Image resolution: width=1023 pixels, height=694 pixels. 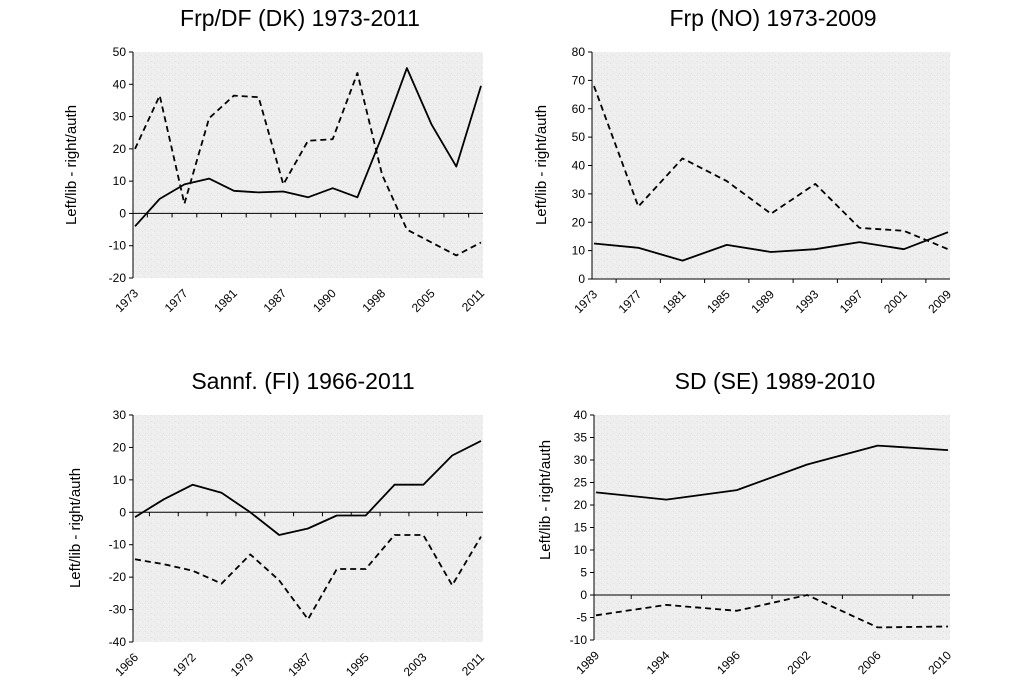 What do you see at coordinates (895, 301) in the screenshot?
I see `x-tick-label: 2001` at bounding box center [895, 301].